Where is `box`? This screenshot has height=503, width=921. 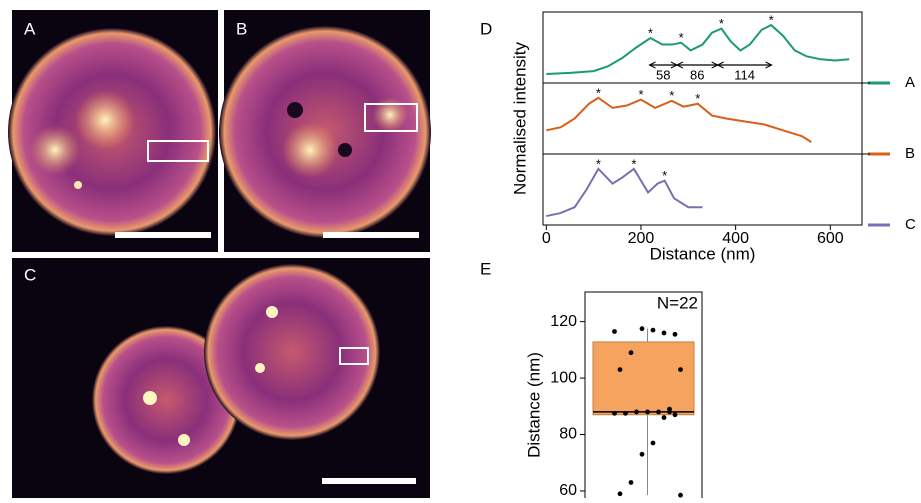 box is located at coordinates (643, 378).